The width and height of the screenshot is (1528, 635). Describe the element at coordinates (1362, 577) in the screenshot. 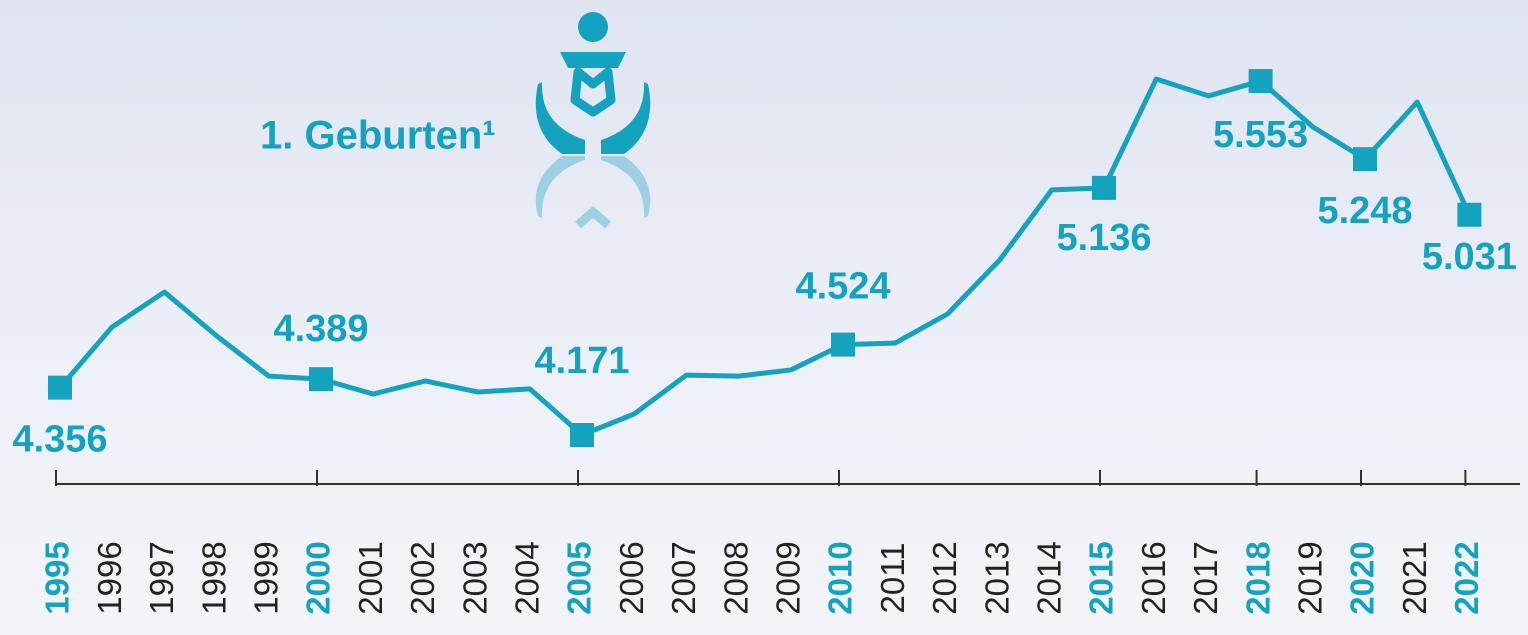

I see `x-tick-label: 2020` at that location.